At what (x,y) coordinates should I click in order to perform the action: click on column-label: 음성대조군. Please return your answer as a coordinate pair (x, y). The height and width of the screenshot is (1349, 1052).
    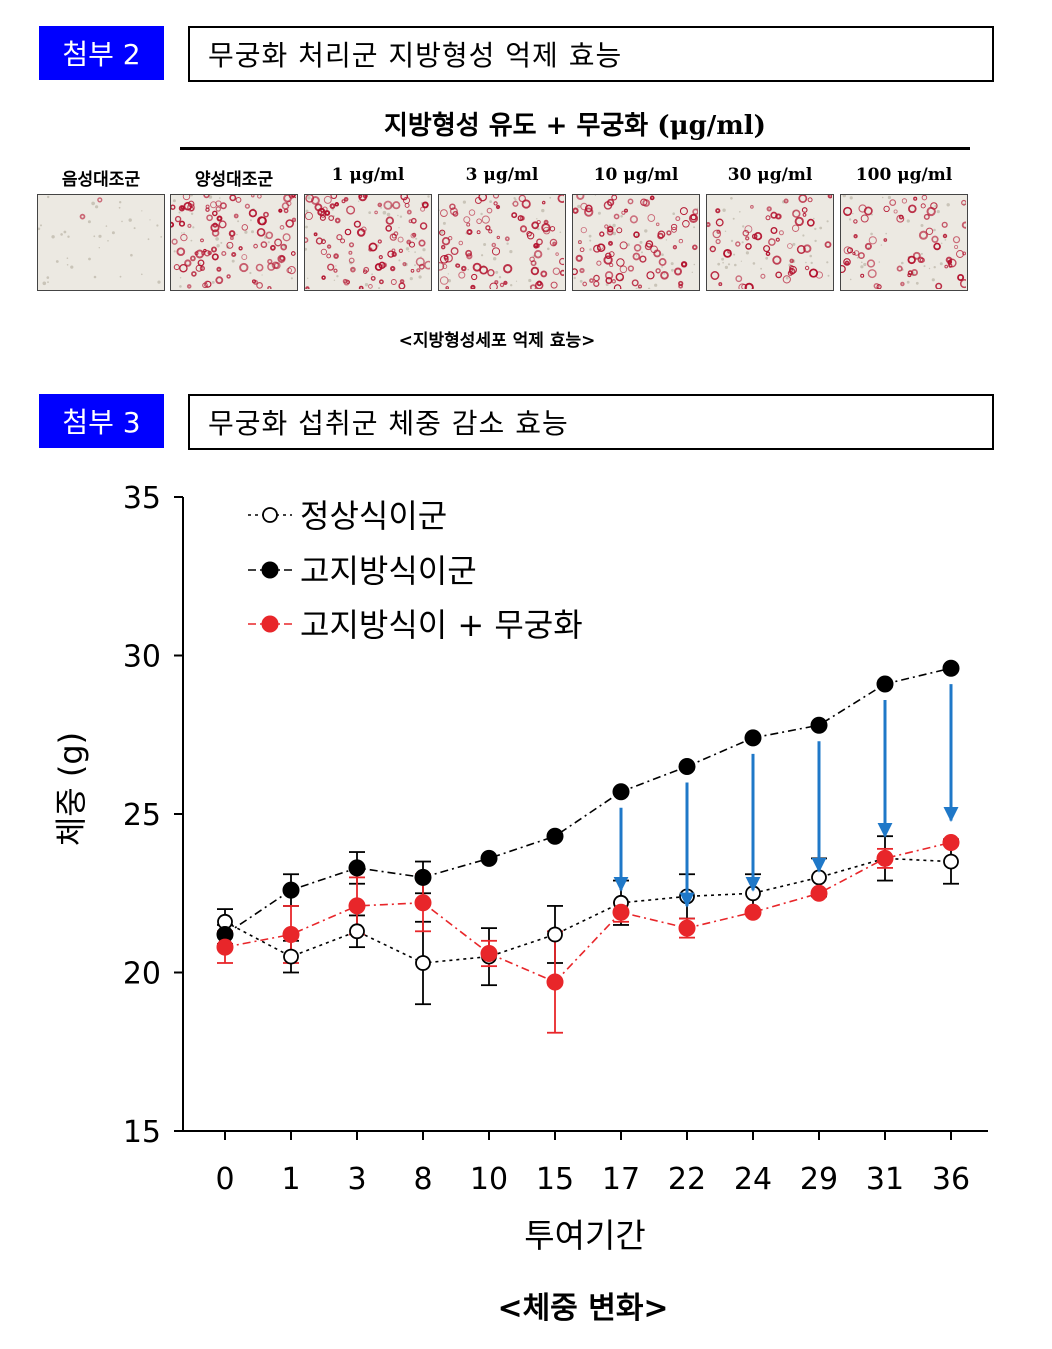
    Looking at the image, I should click on (101, 180).